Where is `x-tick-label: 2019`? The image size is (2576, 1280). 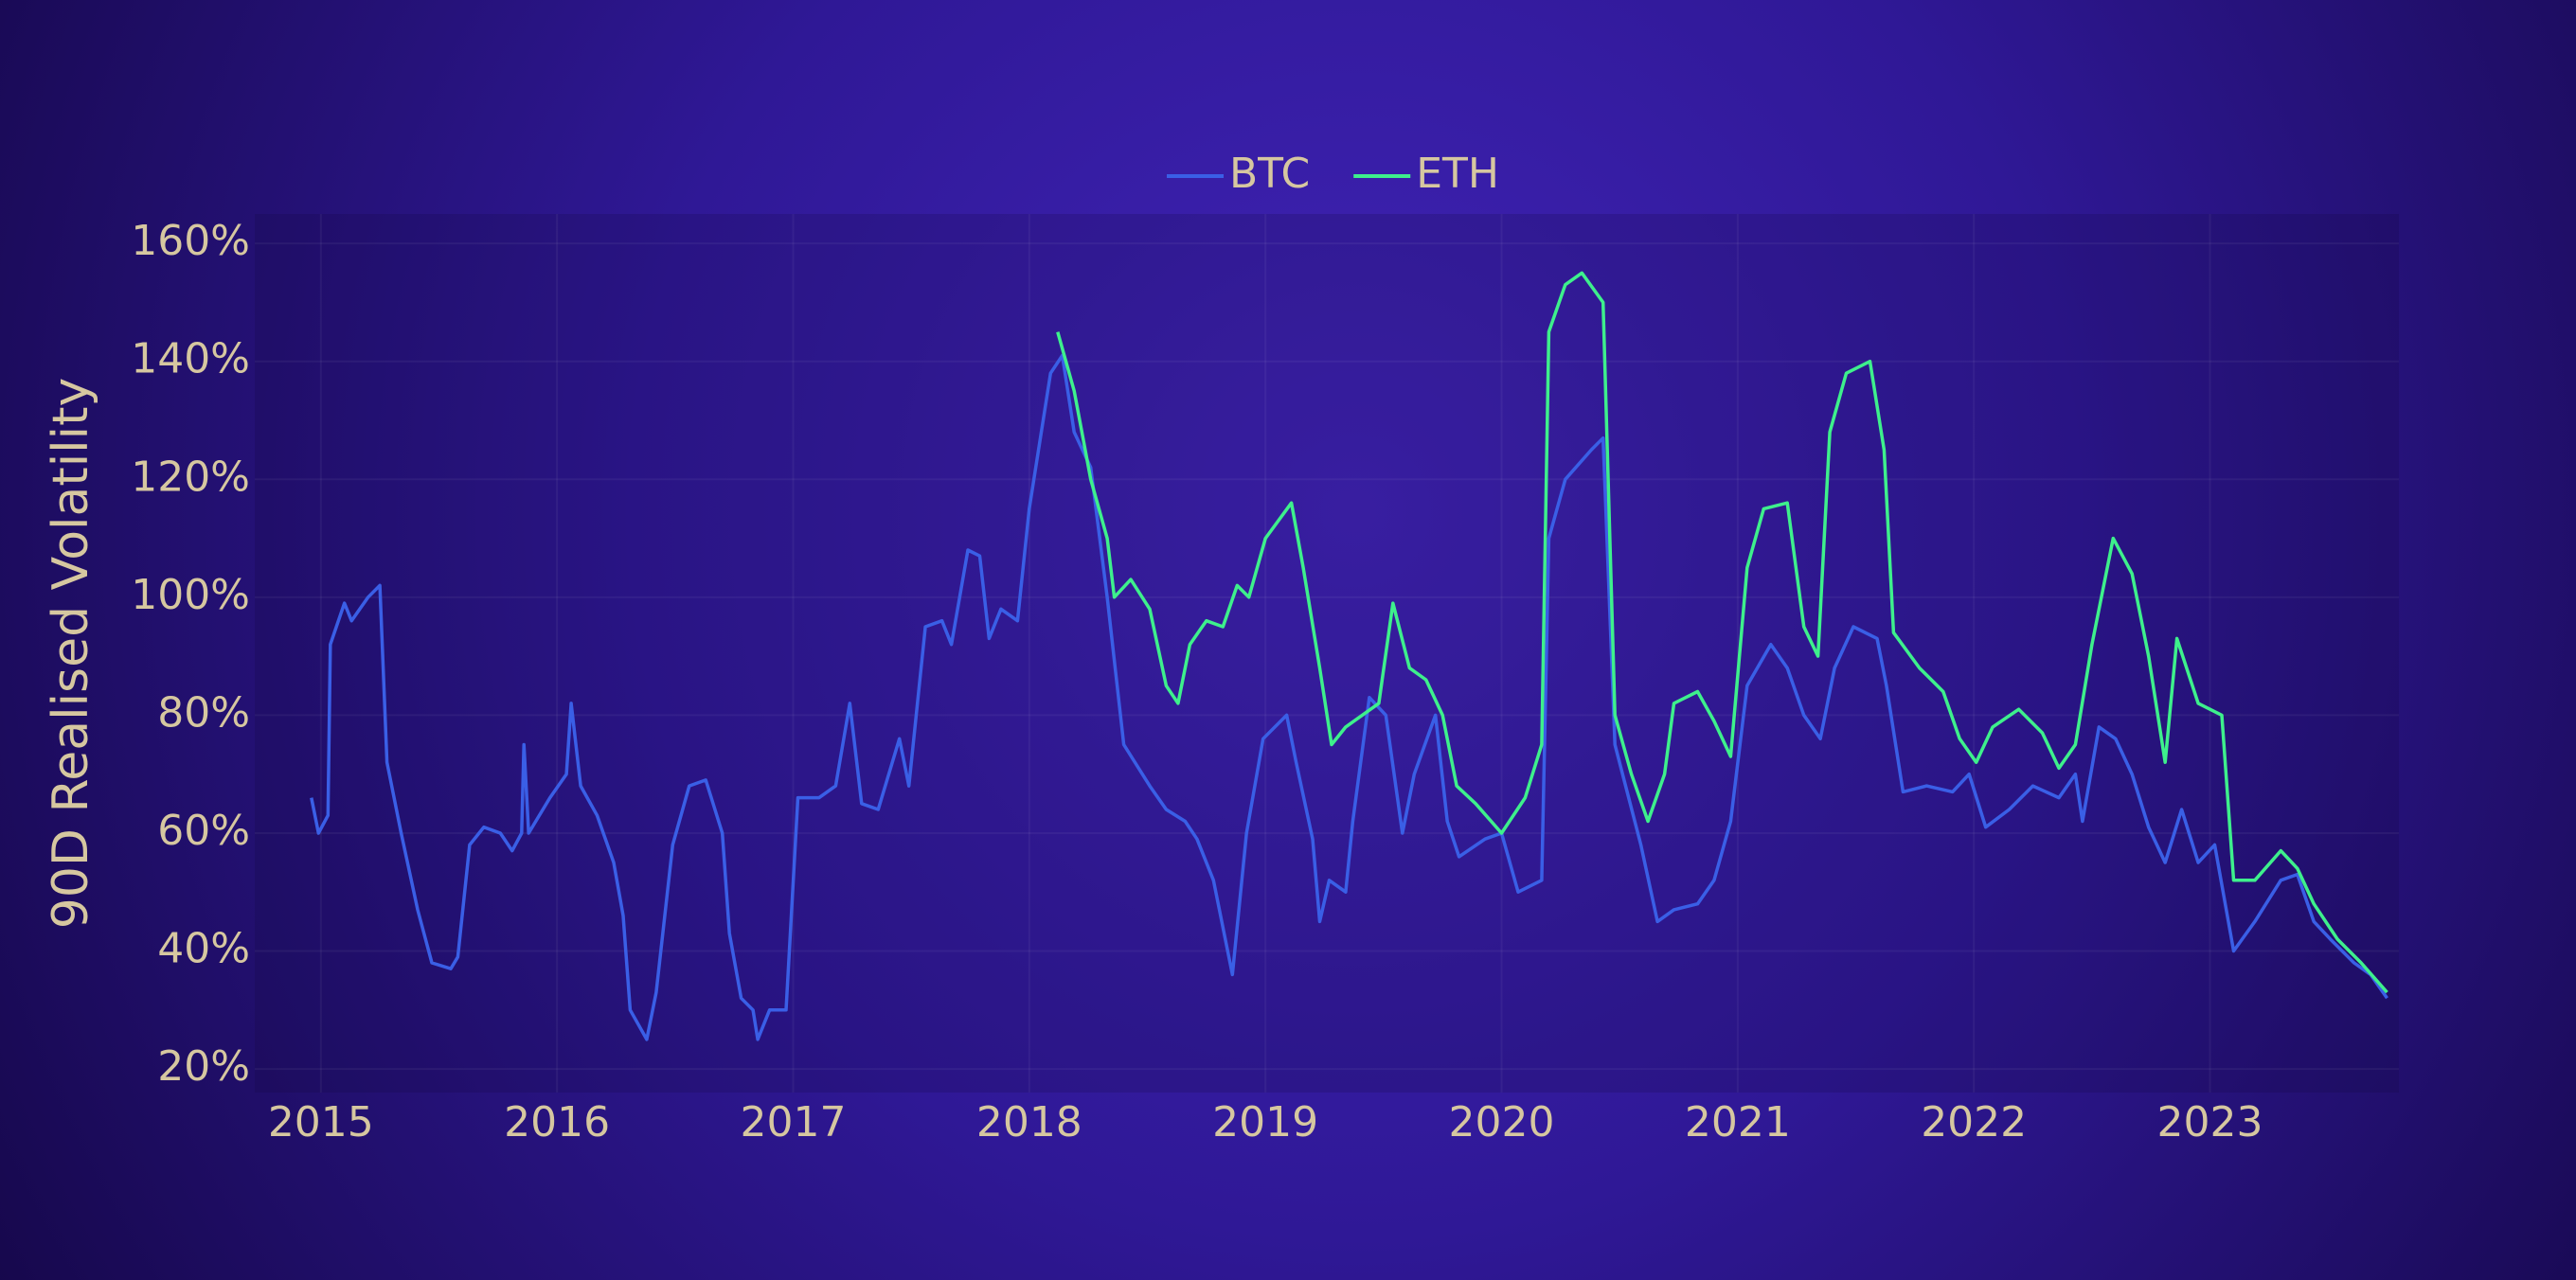 x-tick-label: 2019 is located at coordinates (1265, 1122).